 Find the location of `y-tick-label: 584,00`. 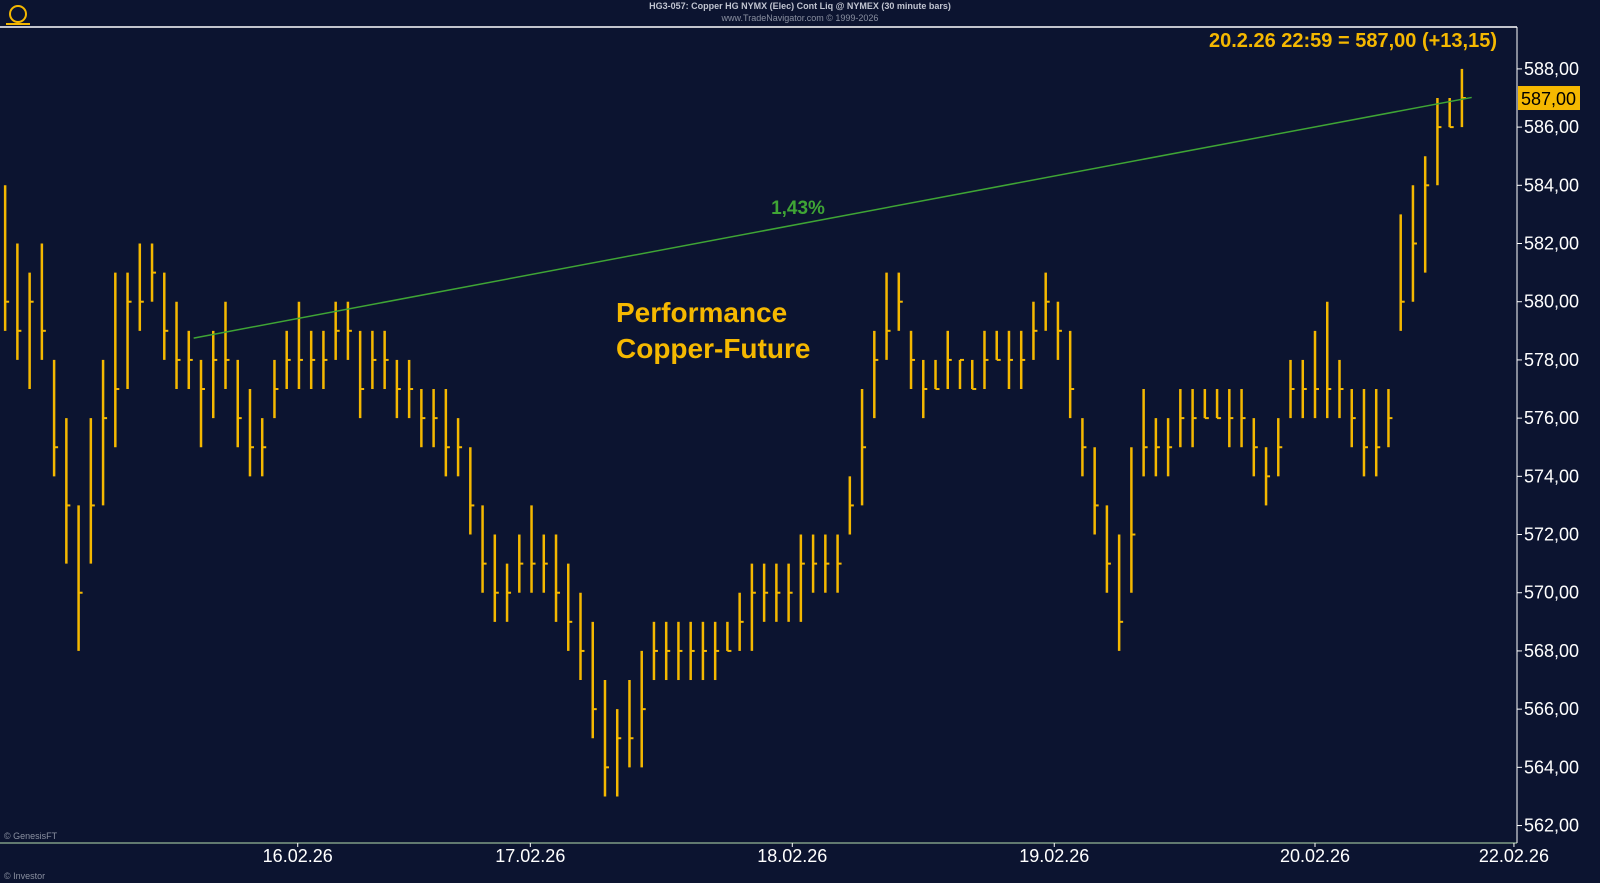

y-tick-label: 584,00 is located at coordinates (1551, 185).